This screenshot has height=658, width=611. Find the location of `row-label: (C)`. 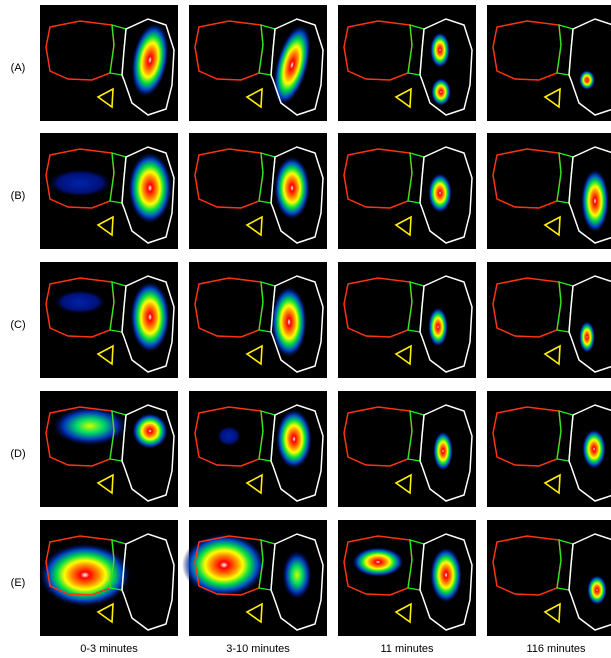

row-label: (C) is located at coordinates (17, 325).